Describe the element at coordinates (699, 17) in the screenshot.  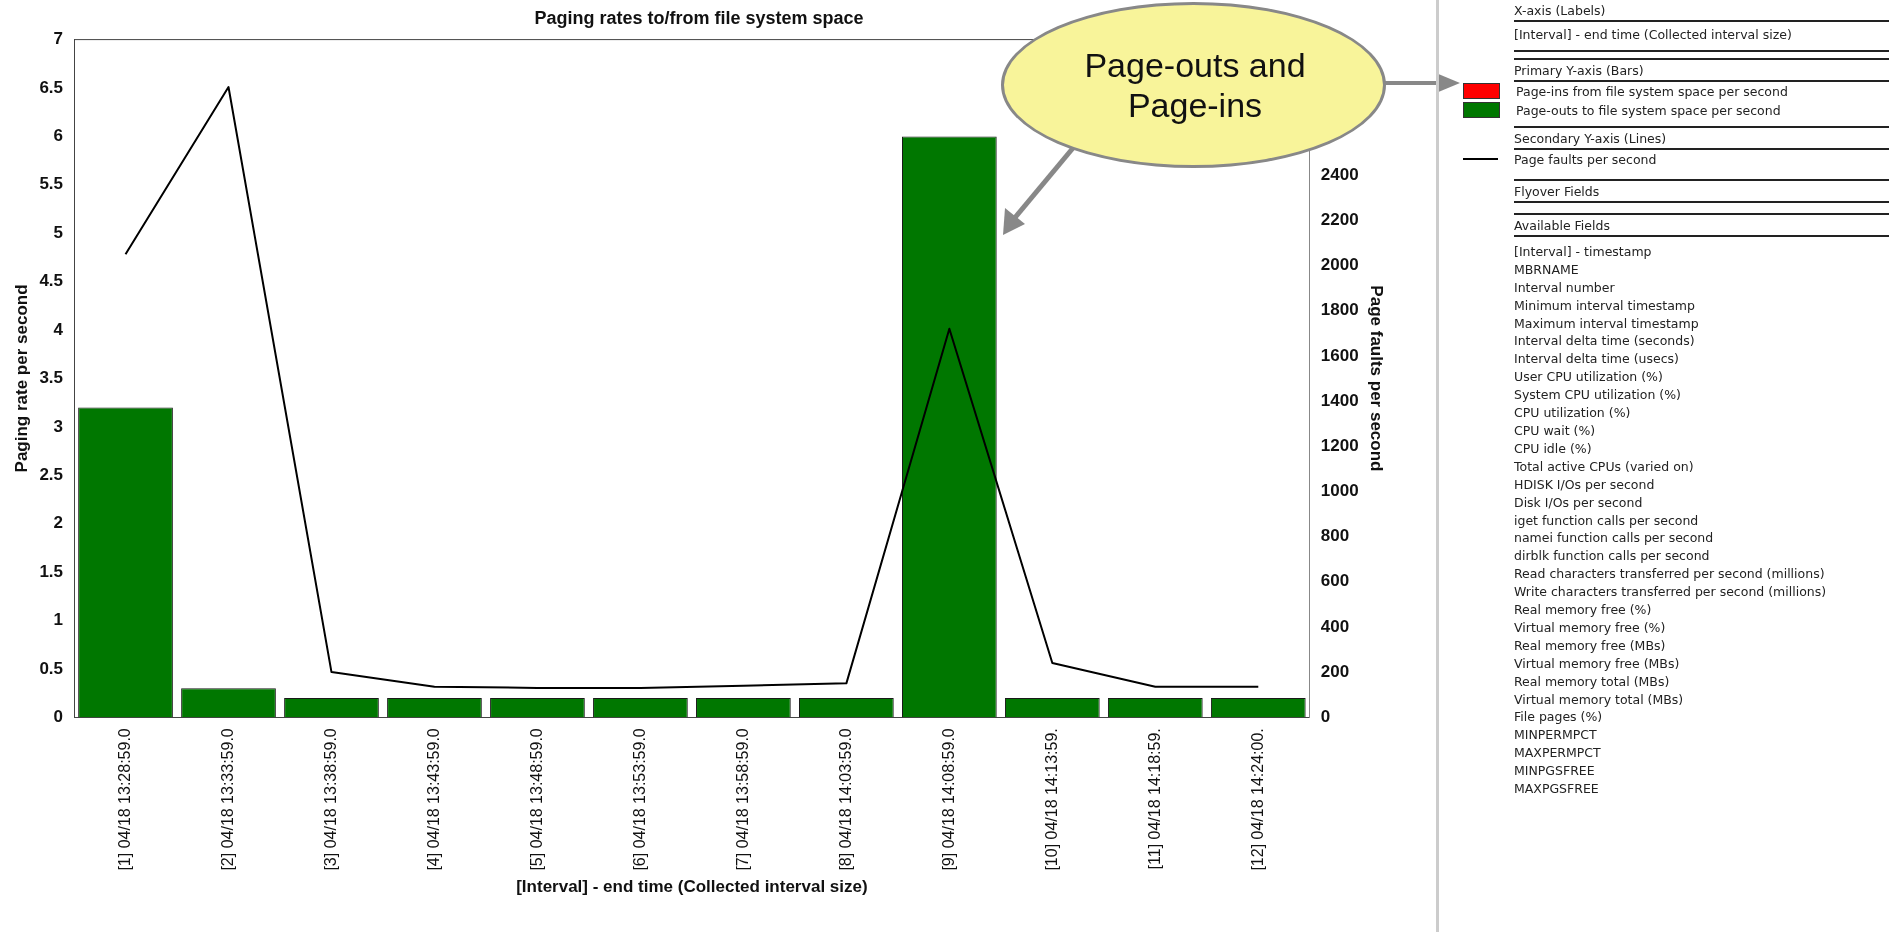
I see `chart-title: Paging rates to/from file system space` at that location.